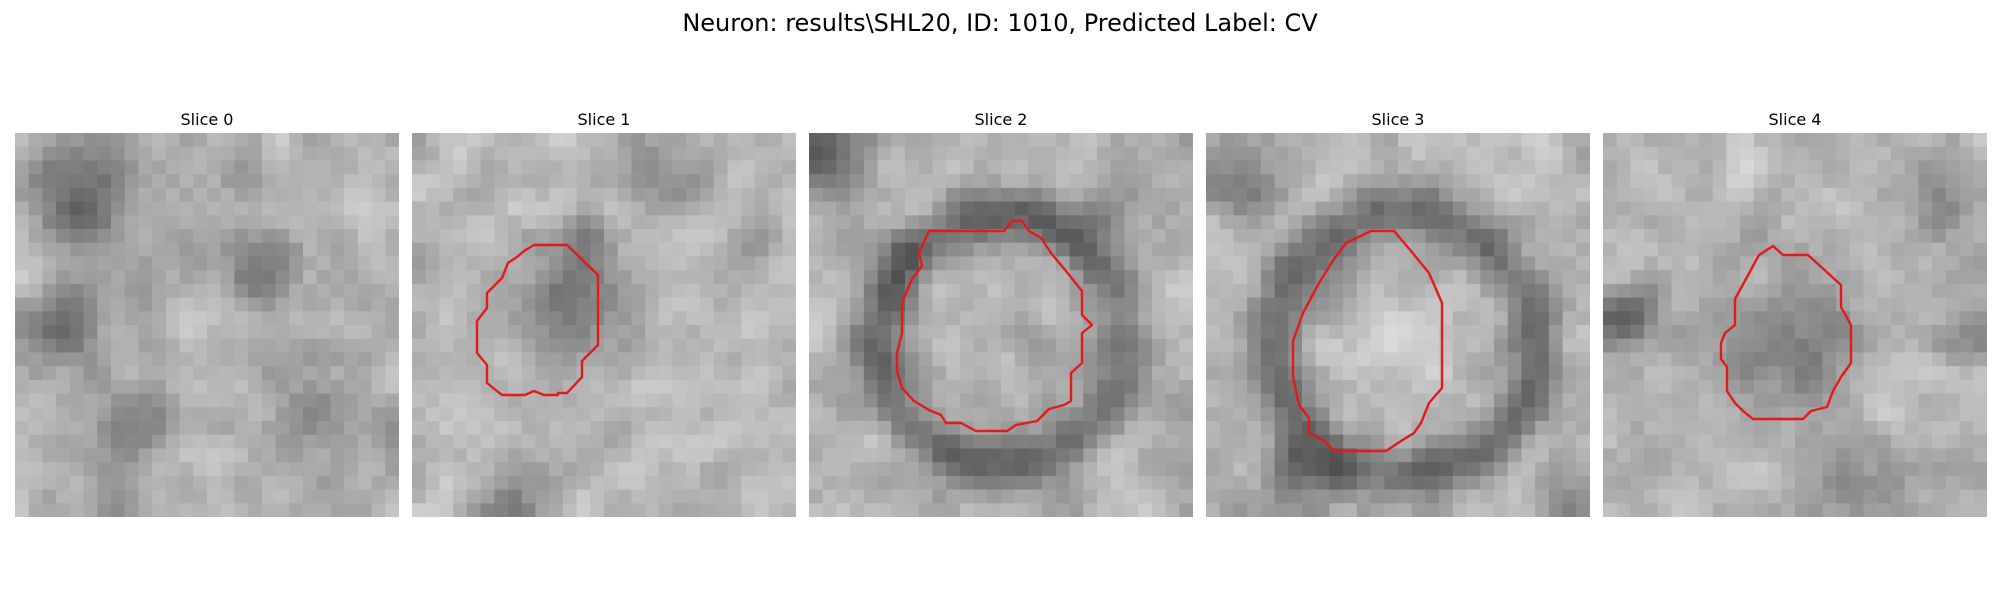 The image size is (2000, 600). I want to click on slice-panel-4: Slice 4, so click(1795, 312).